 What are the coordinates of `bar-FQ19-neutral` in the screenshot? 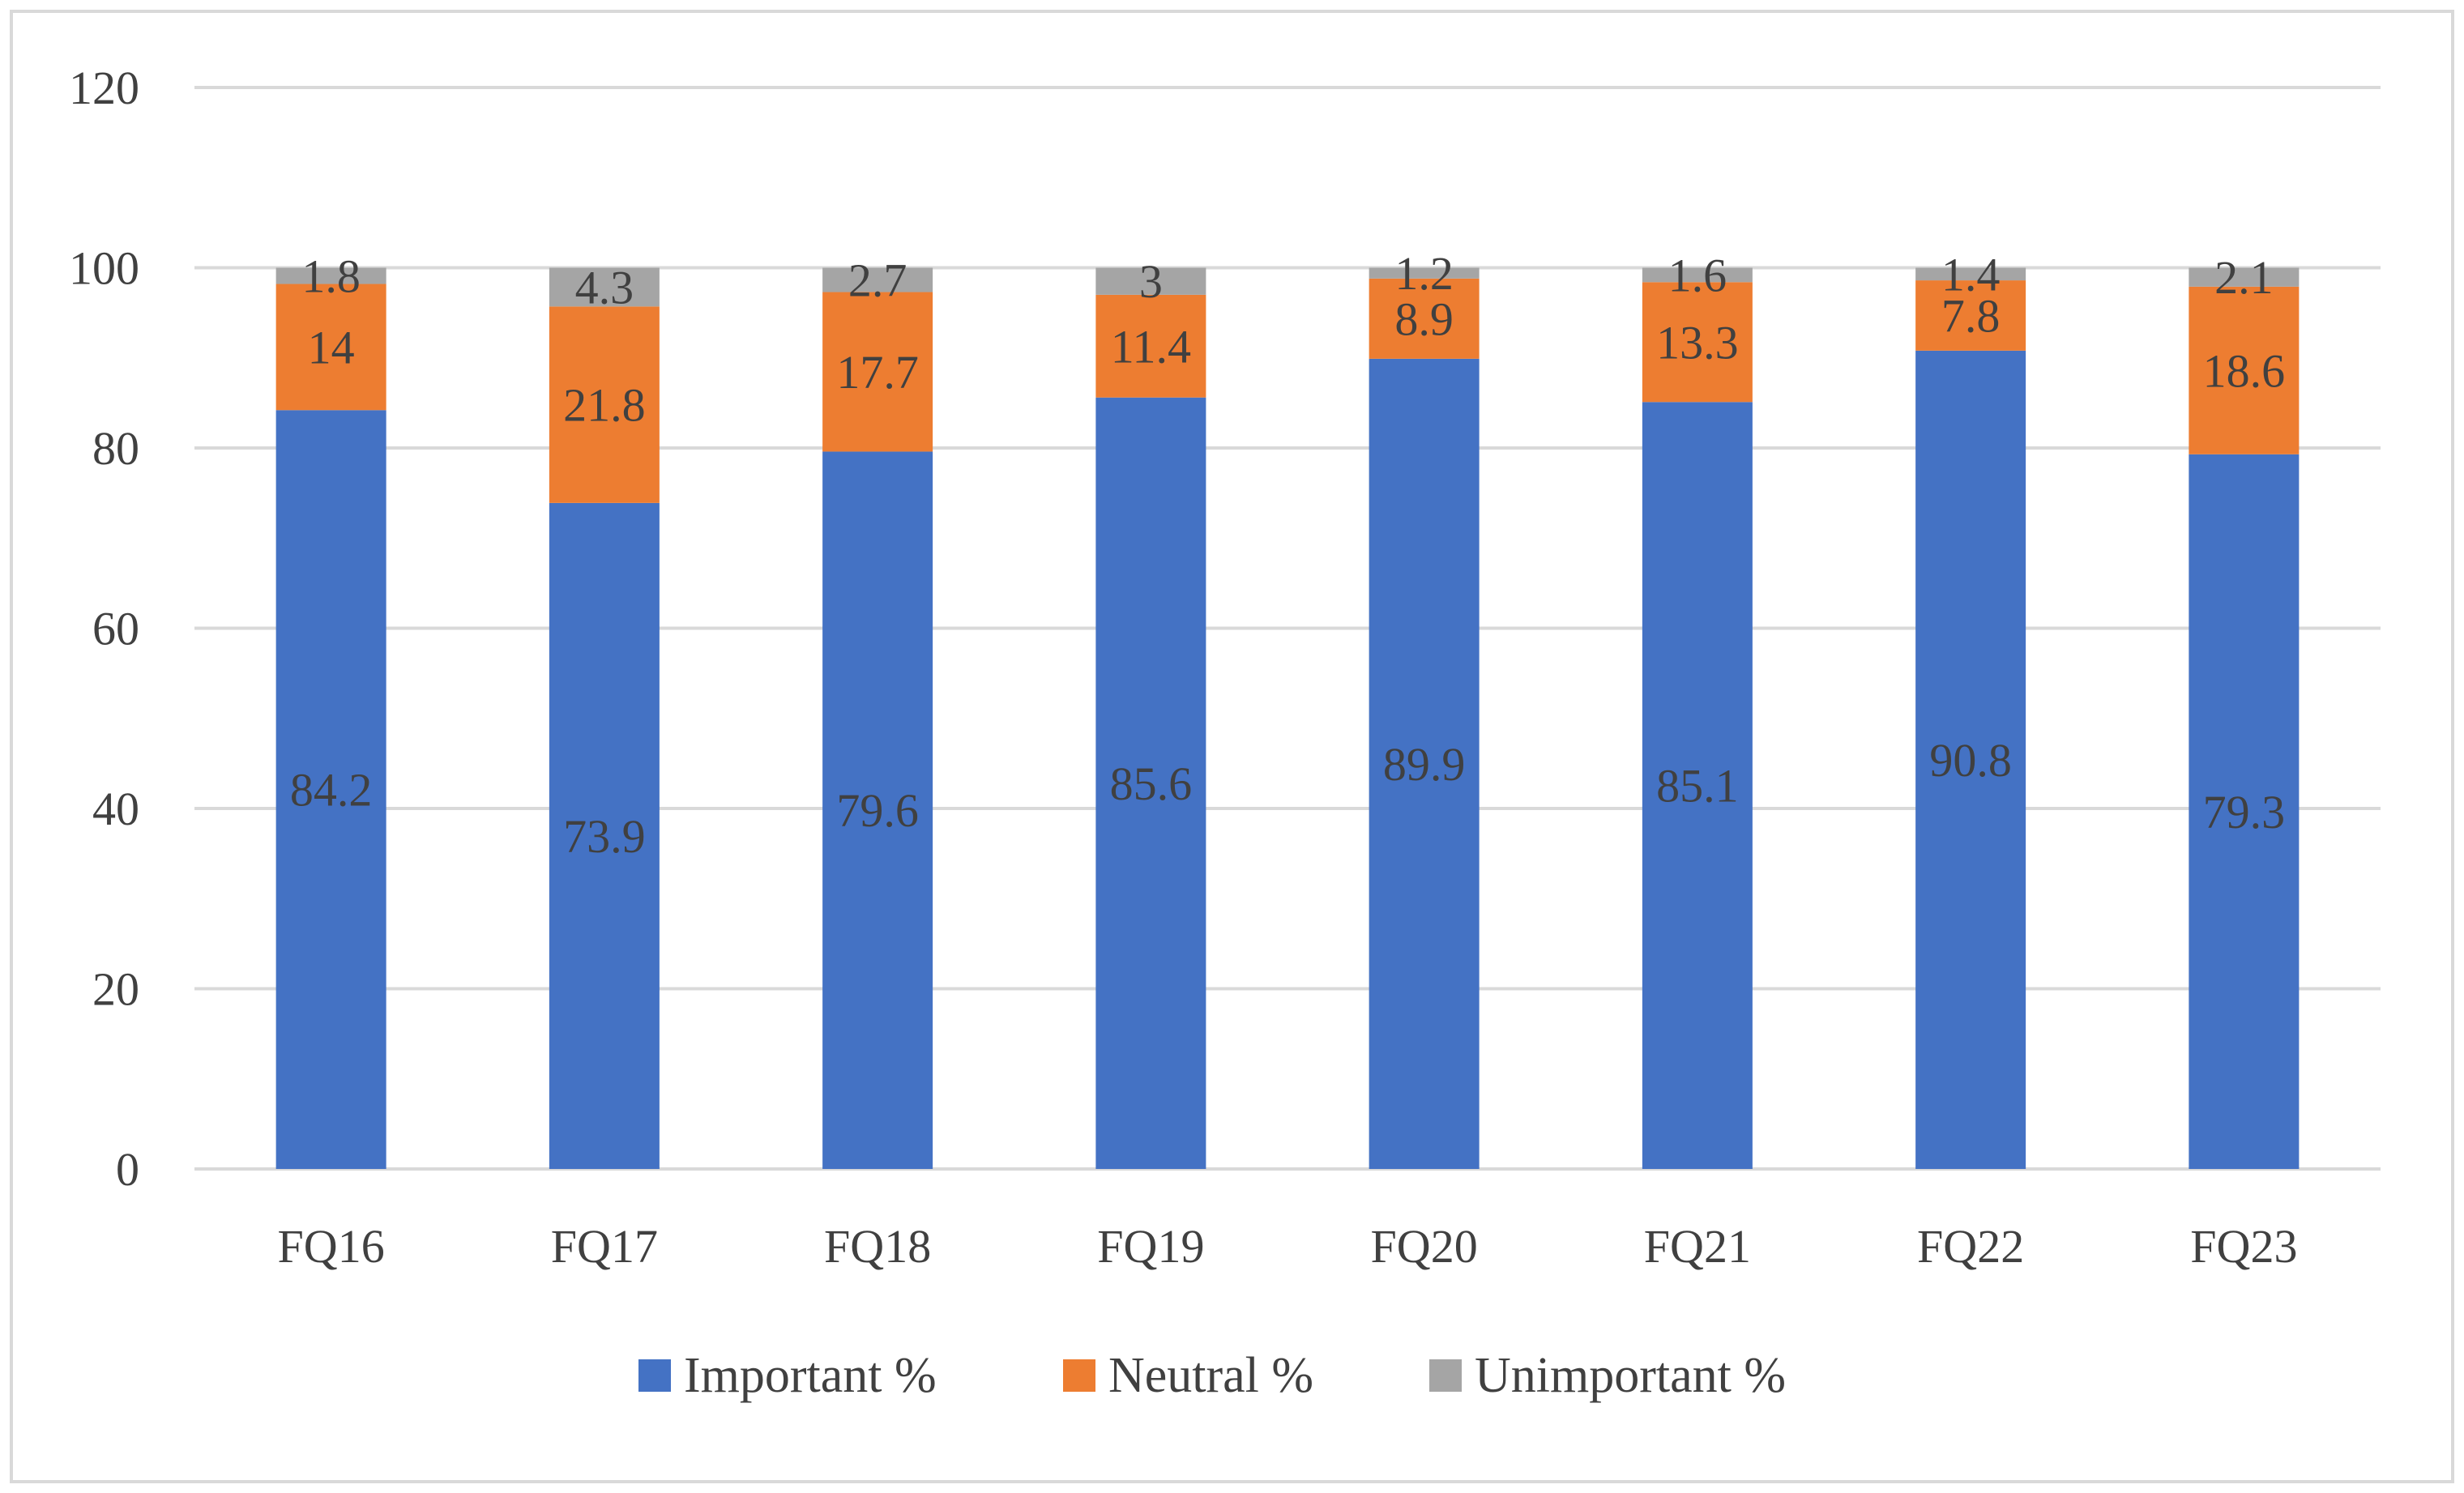 It's located at (1150, 346).